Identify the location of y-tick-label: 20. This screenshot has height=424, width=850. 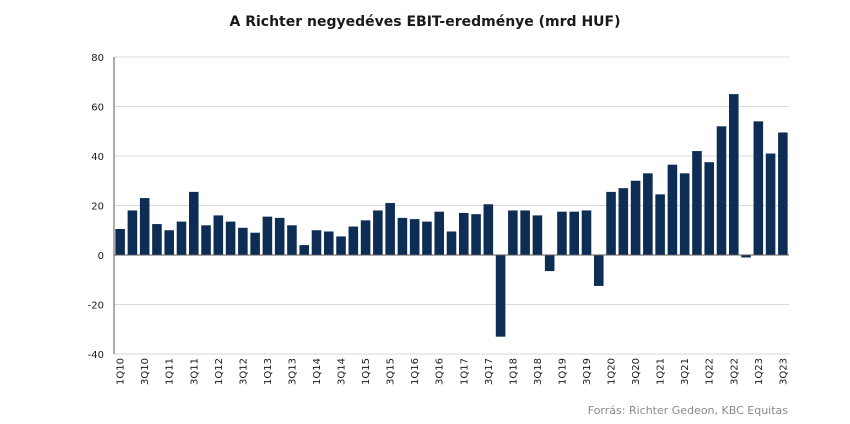
(97, 207).